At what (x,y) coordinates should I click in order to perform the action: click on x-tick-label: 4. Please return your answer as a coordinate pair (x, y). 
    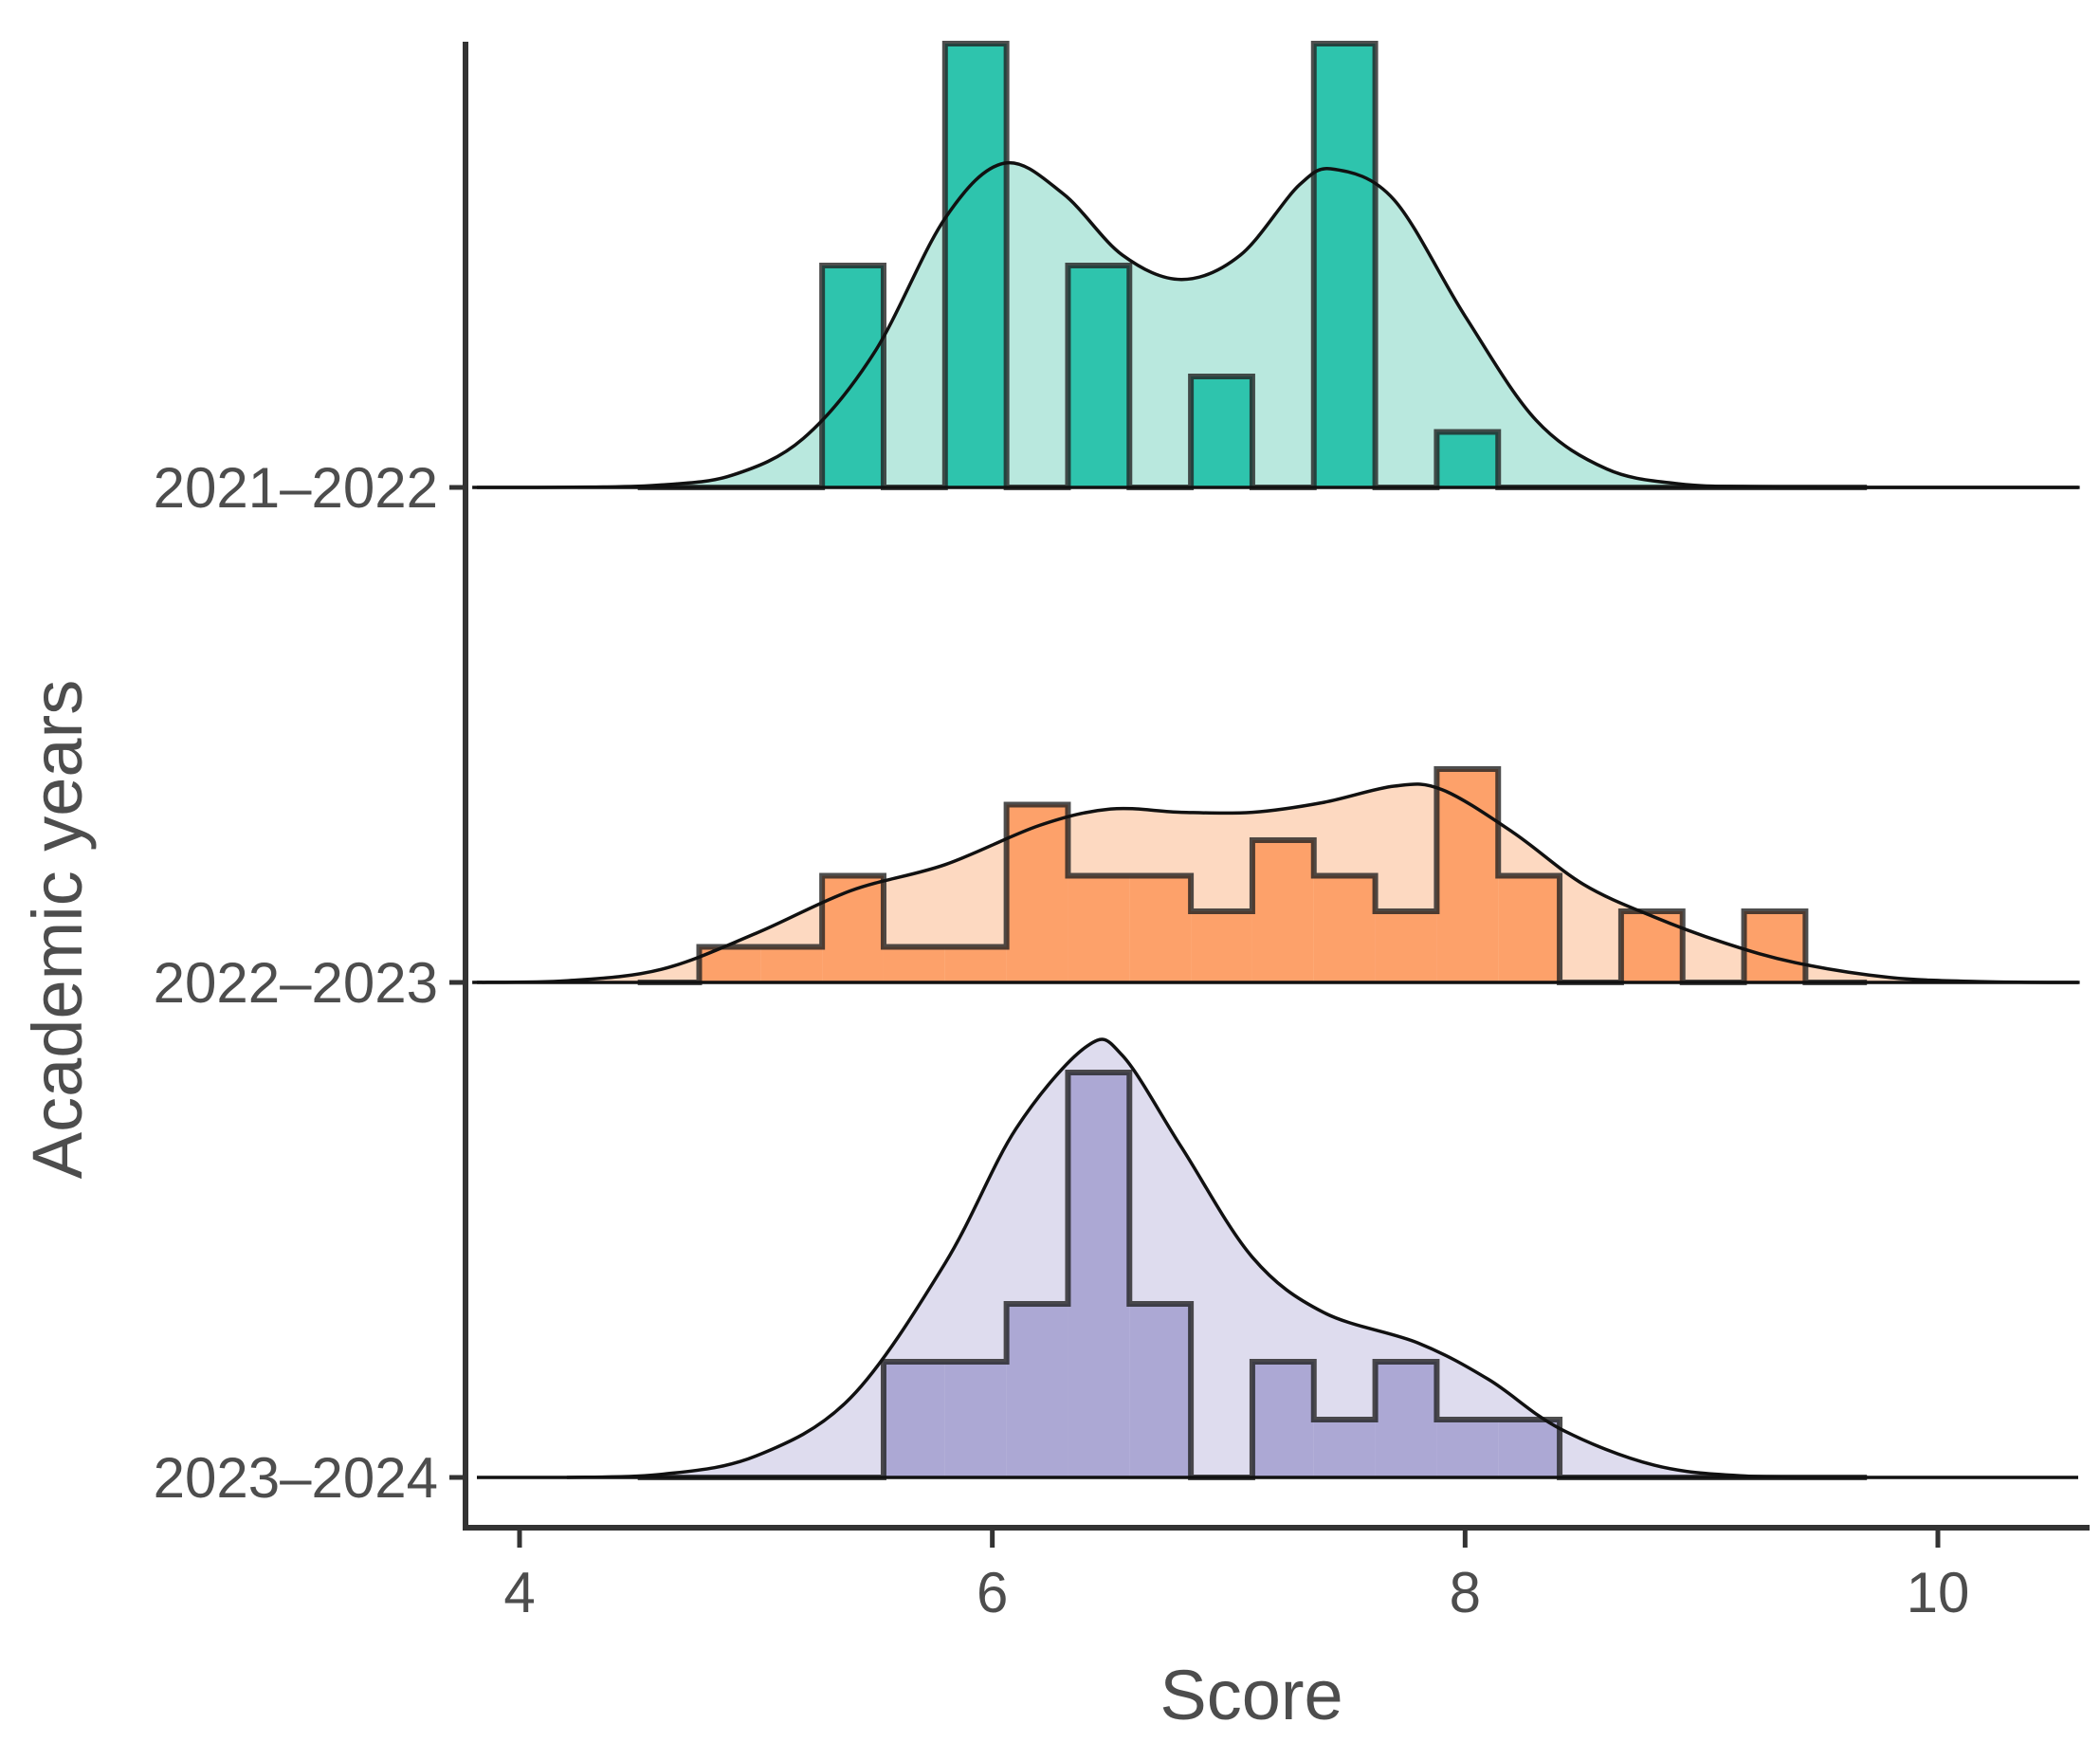
    Looking at the image, I should click on (519, 1592).